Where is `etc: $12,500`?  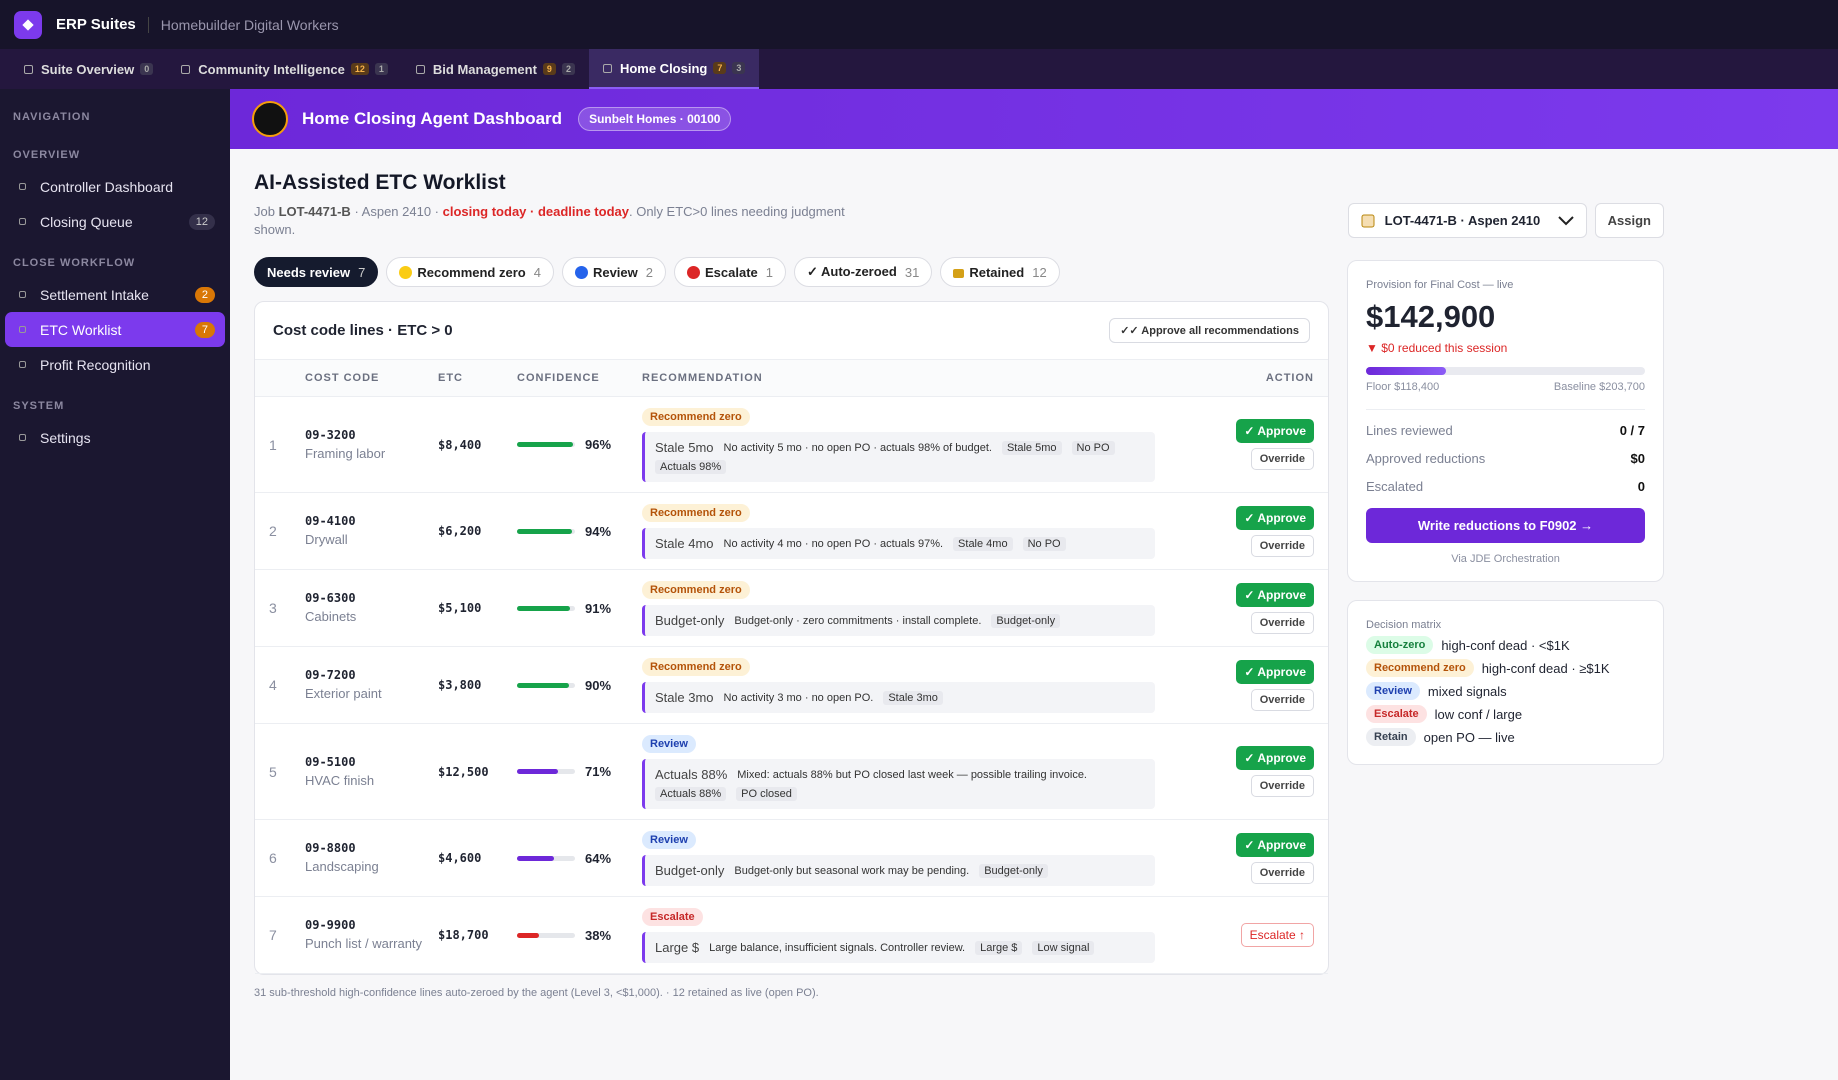
etc: $12,500 is located at coordinates (463, 771).